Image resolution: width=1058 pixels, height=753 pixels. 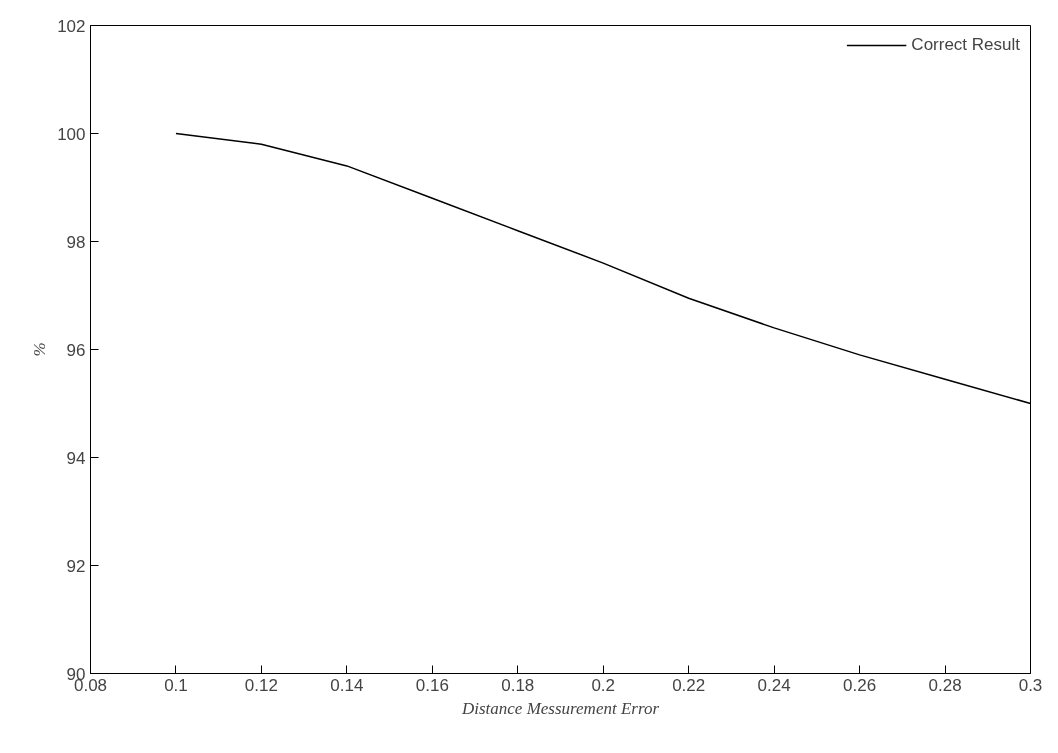 What do you see at coordinates (603, 685) in the screenshot?
I see `x-tick-label: 0.2` at bounding box center [603, 685].